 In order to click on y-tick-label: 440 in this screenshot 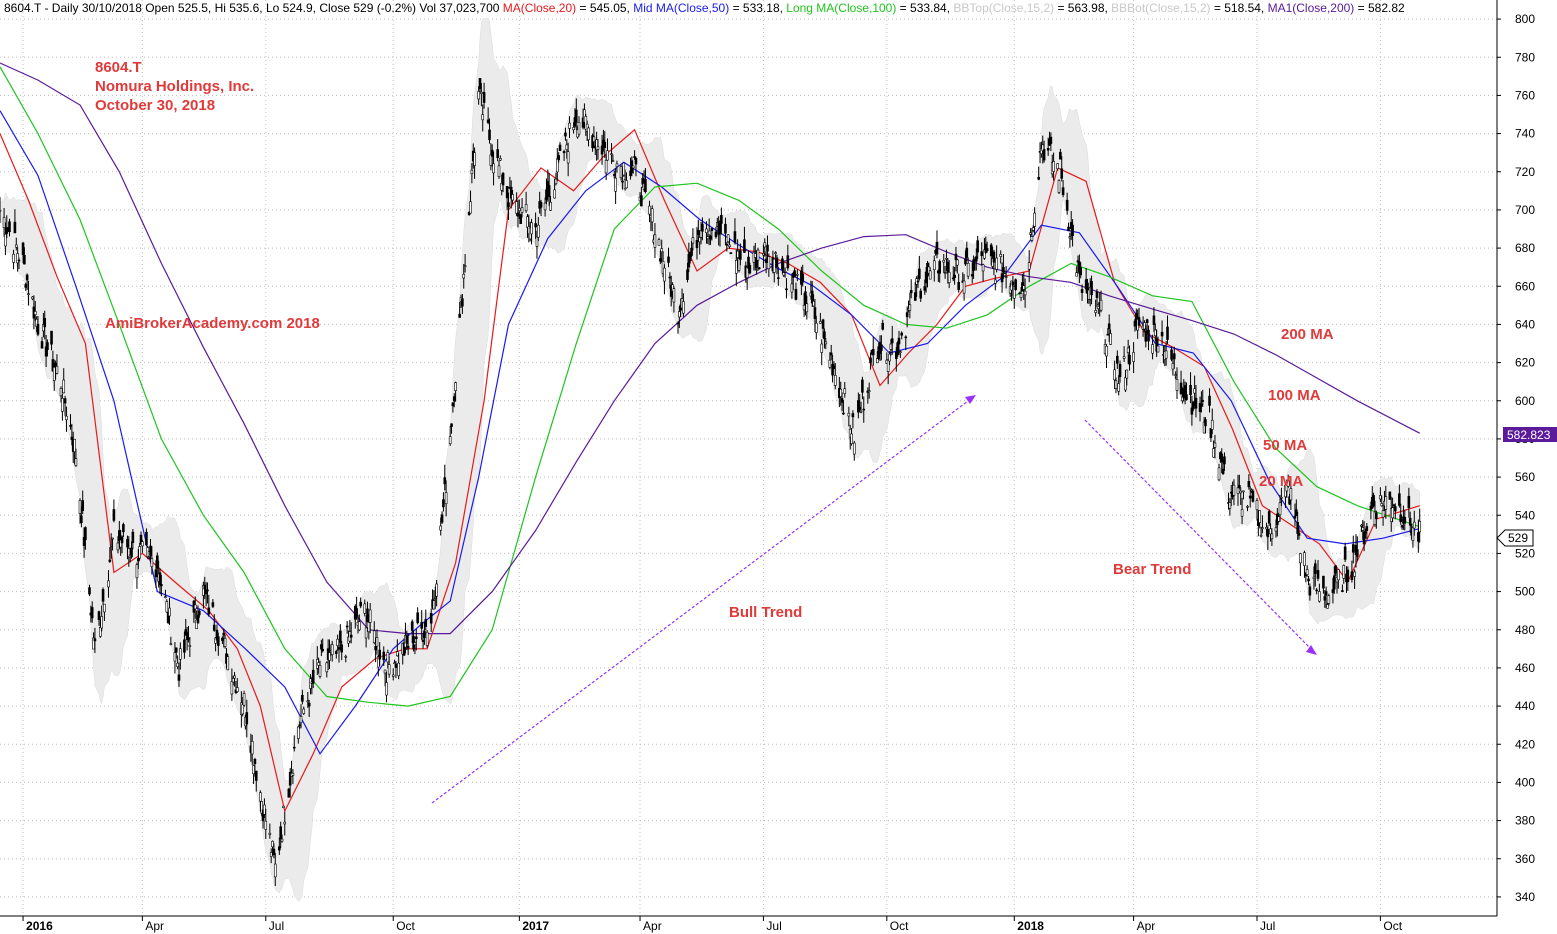, I will do `click(1525, 706)`.